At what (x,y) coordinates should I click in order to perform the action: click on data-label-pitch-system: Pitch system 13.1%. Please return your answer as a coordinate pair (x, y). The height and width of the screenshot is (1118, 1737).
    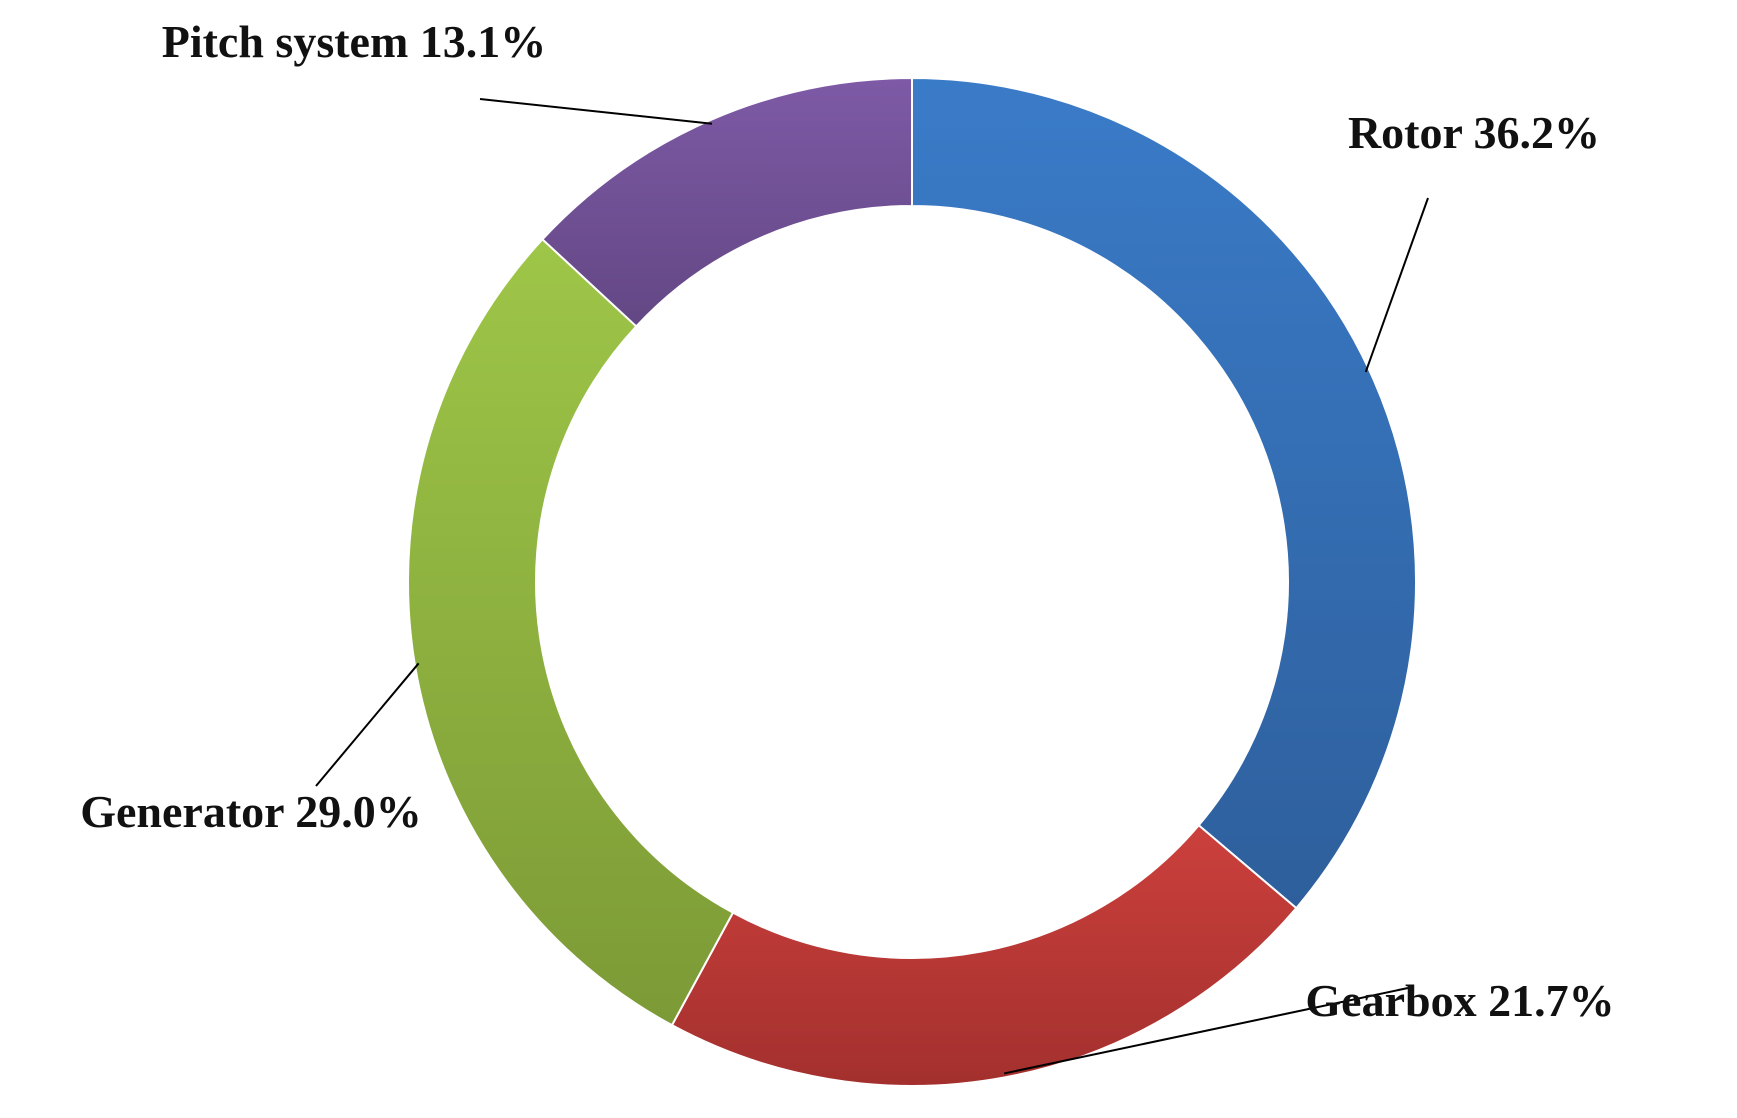
    Looking at the image, I should click on (354, 41).